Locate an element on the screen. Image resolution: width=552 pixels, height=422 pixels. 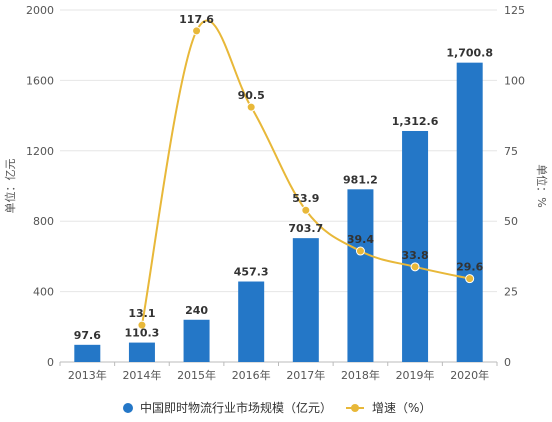
bar-value-label: 703.7 is located at coordinates (305, 228).